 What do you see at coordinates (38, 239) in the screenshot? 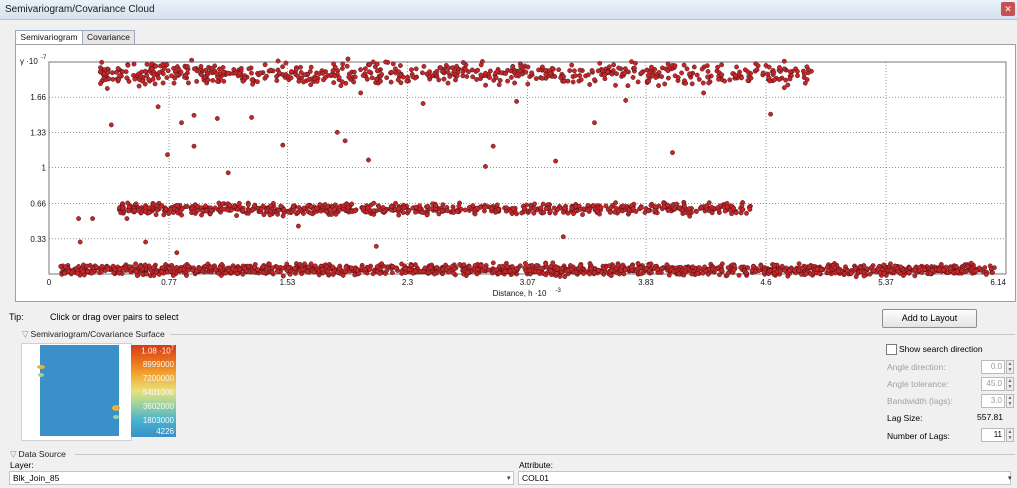
I see `y-tick-label: 0.33` at bounding box center [38, 239].